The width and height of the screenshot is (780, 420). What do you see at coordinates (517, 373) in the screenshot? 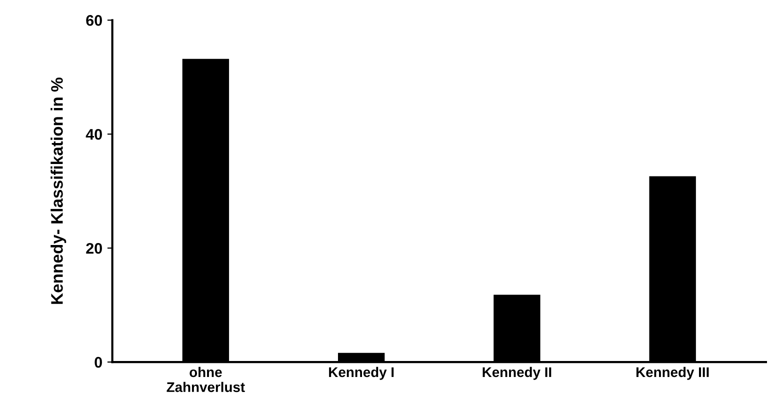
I see `x-tick-label: Kennedy II` at bounding box center [517, 373].